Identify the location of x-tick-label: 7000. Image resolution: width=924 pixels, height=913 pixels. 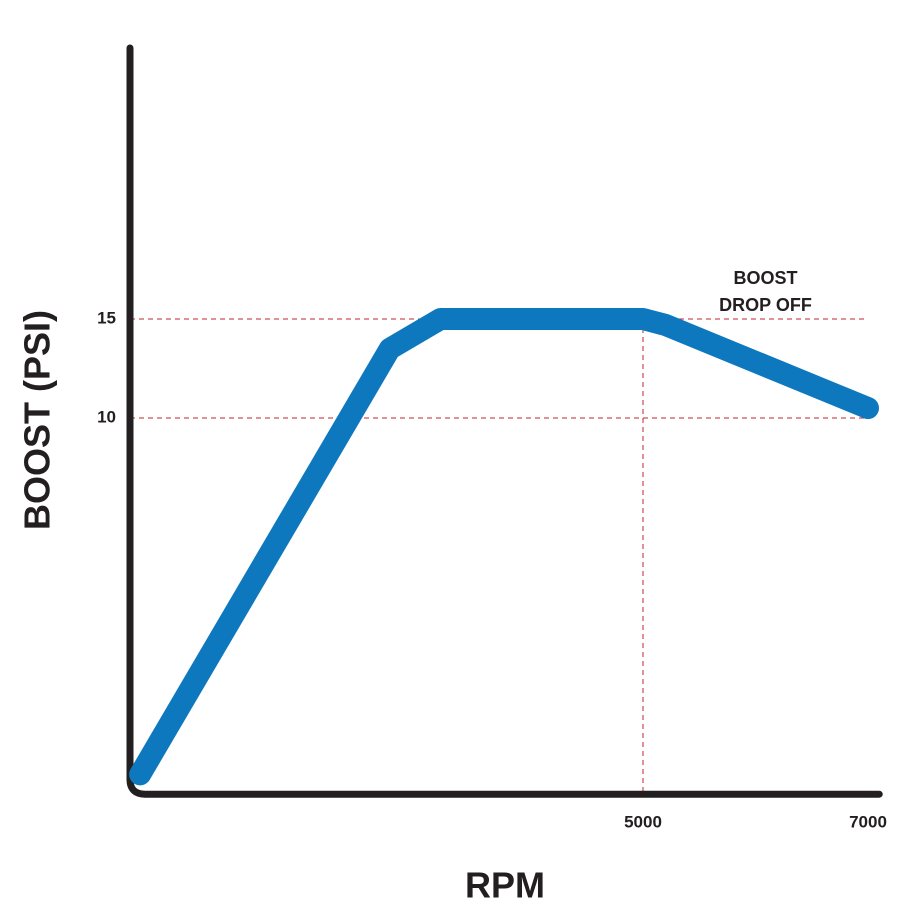
(868, 821).